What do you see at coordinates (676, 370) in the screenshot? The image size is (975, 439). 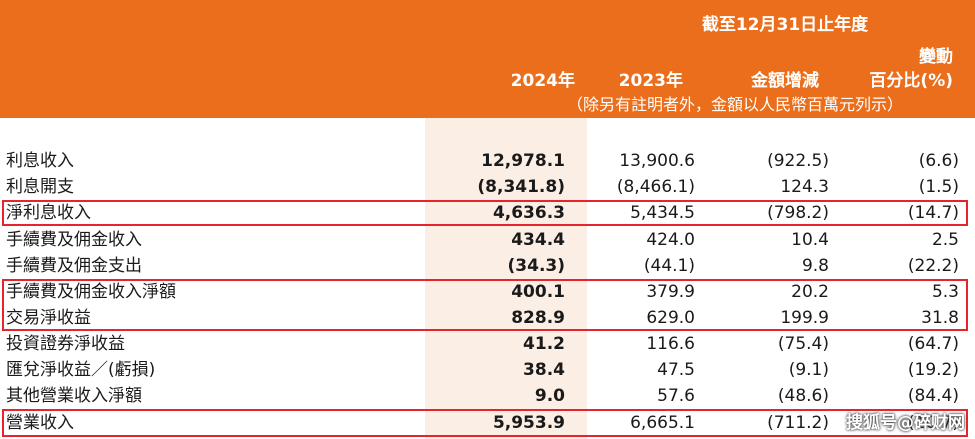 I see `value-2023: 47.5` at bounding box center [676, 370].